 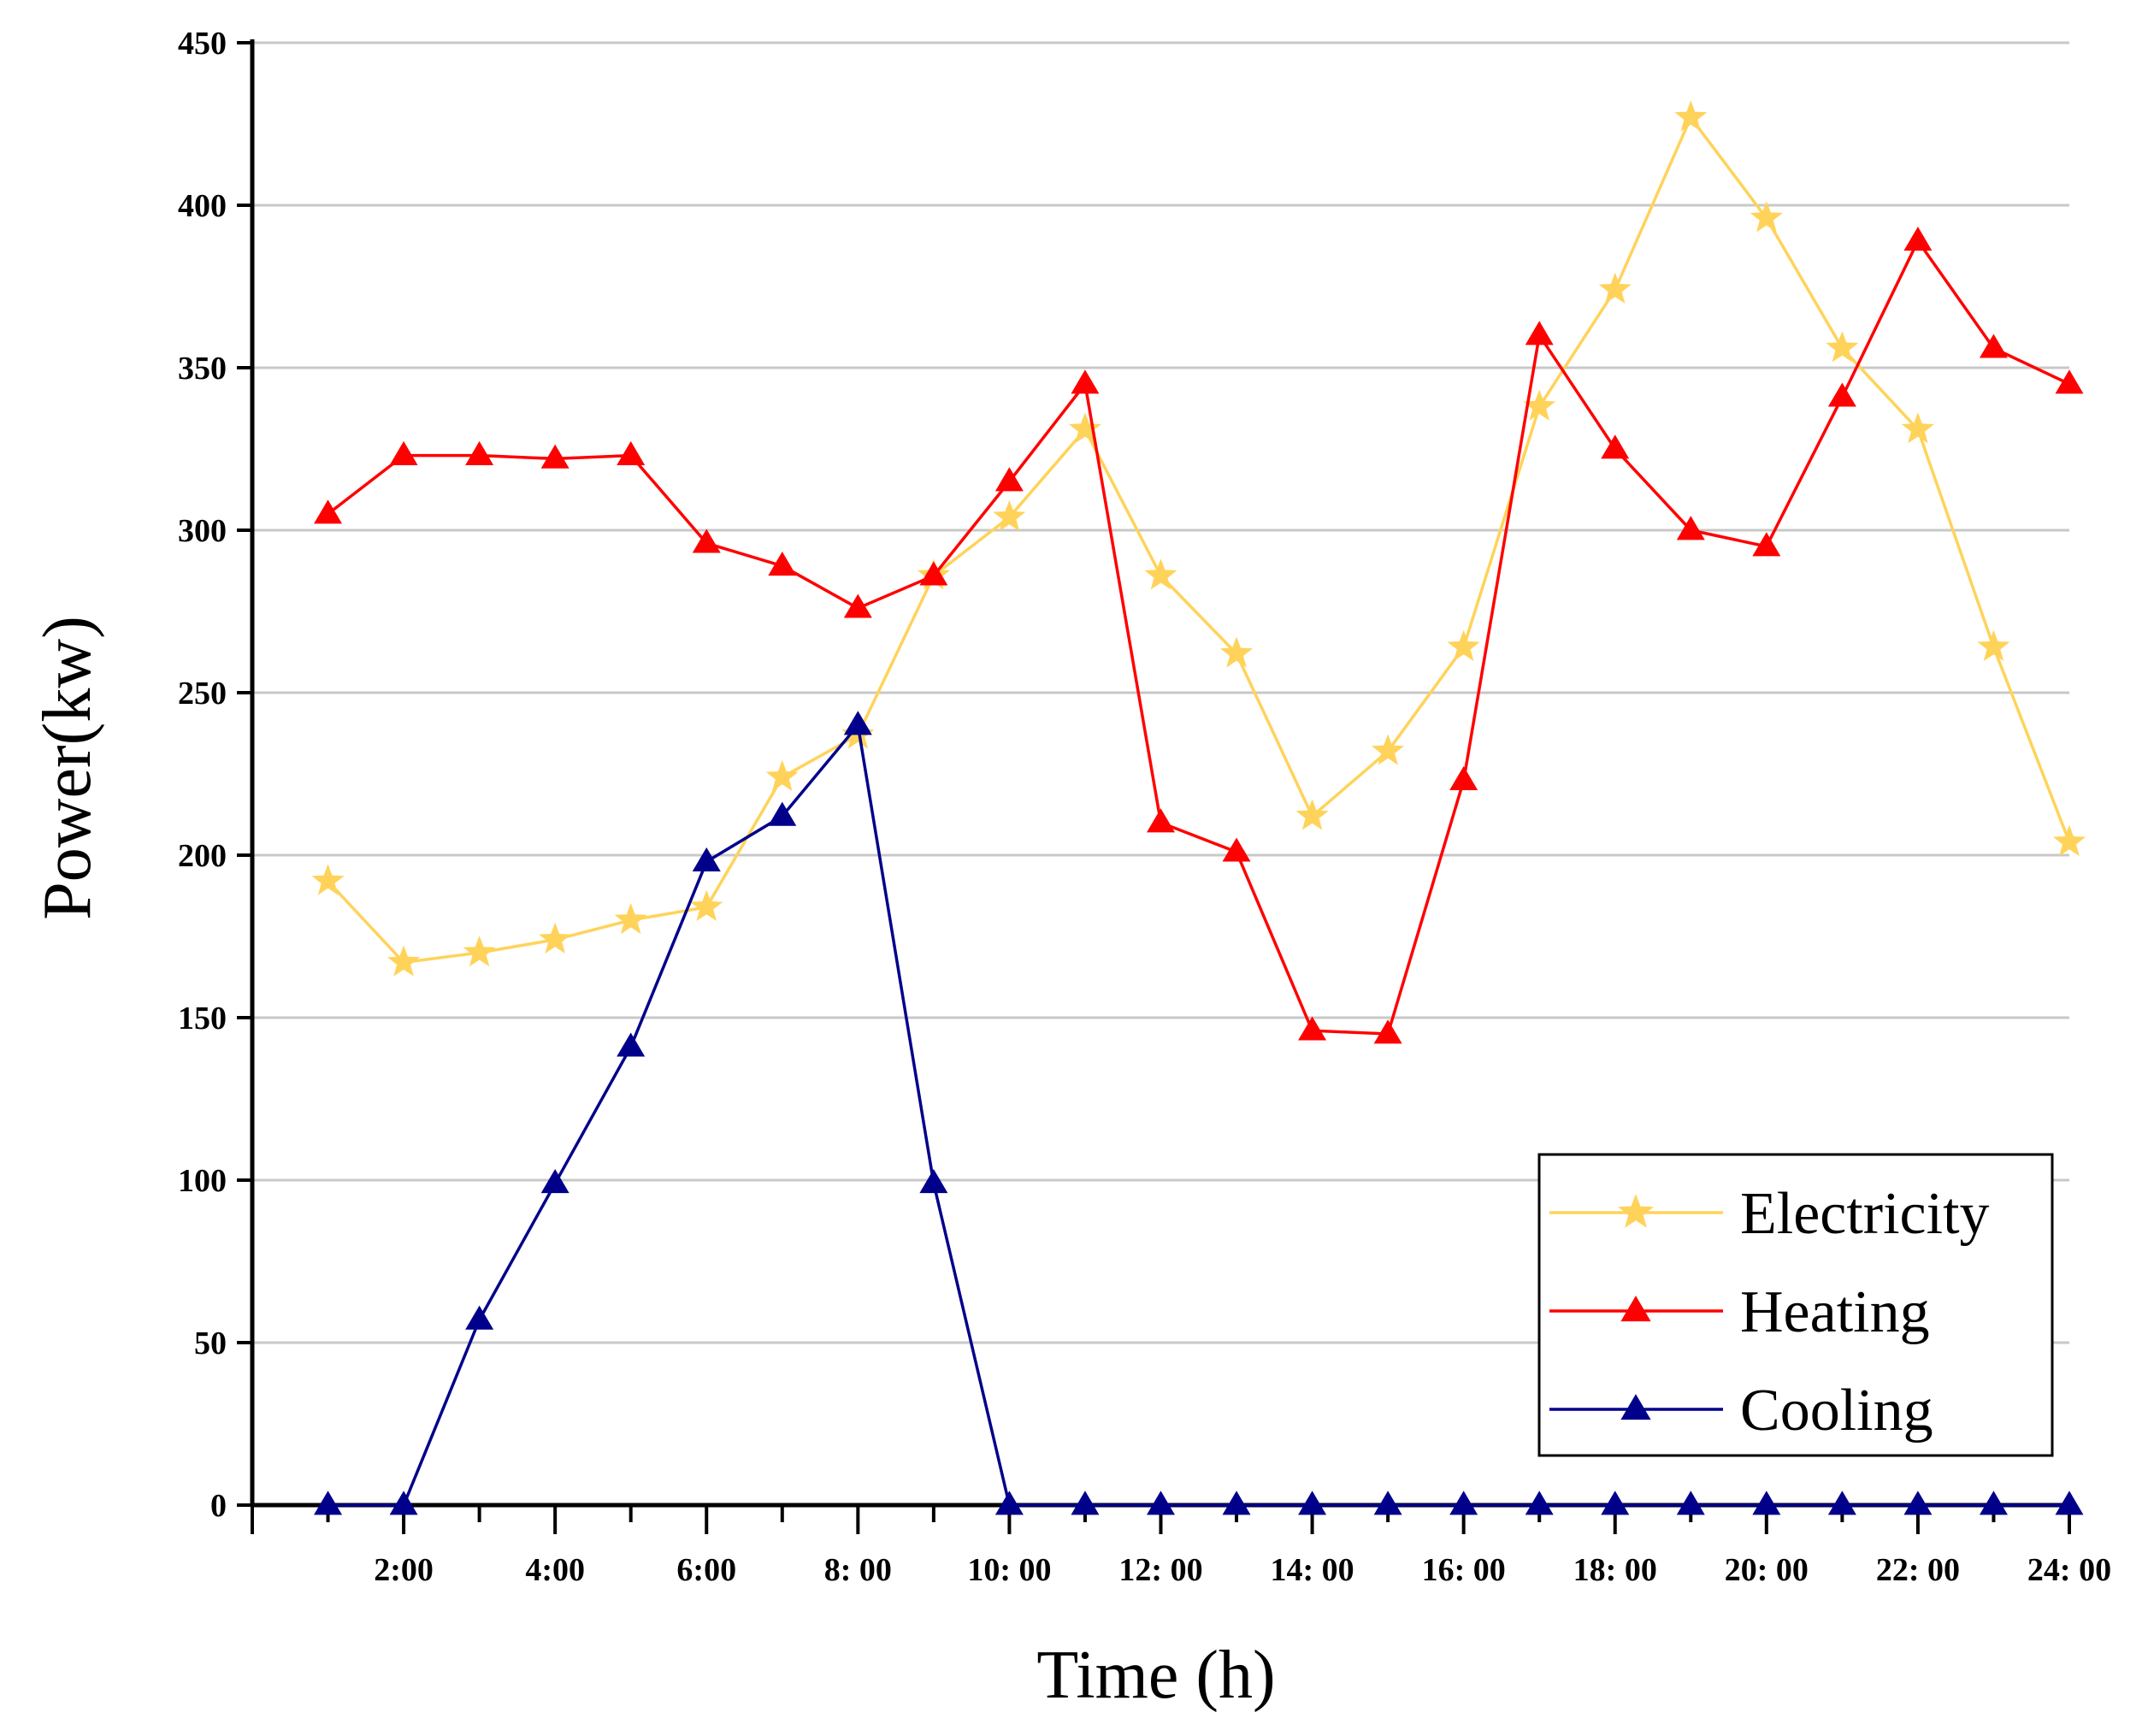 I want to click on legend-label: Electricity, so click(x=1865, y=1214).